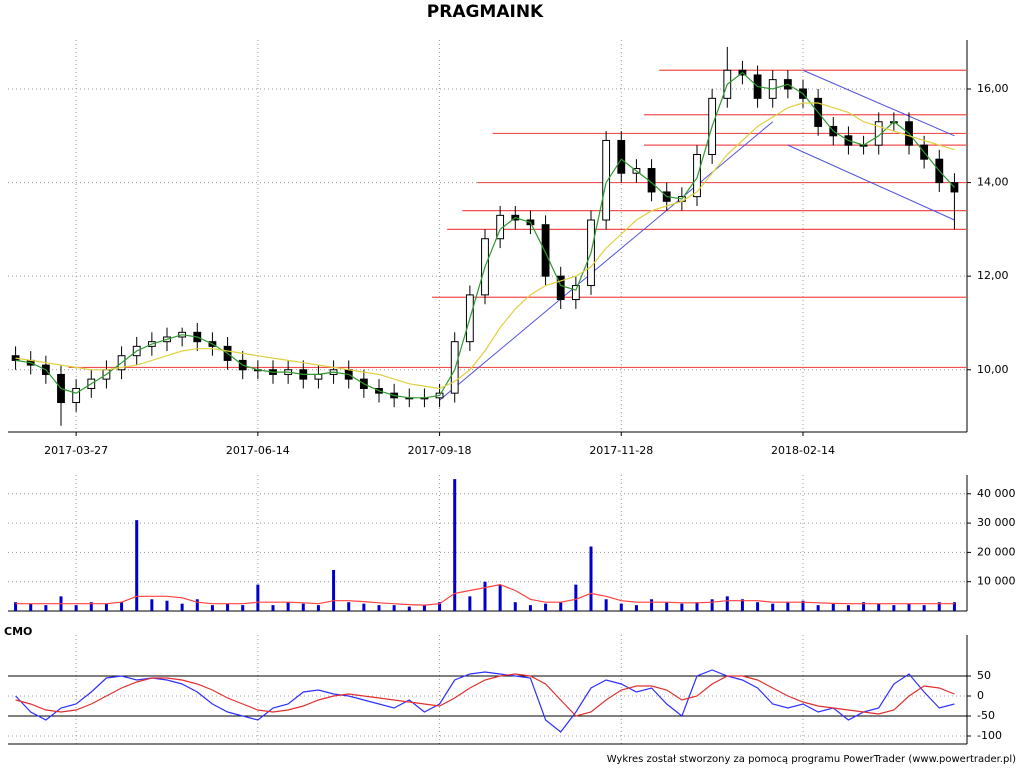 This screenshot has width=1024, height=768. I want to click on volume-average, so click(485, 594).